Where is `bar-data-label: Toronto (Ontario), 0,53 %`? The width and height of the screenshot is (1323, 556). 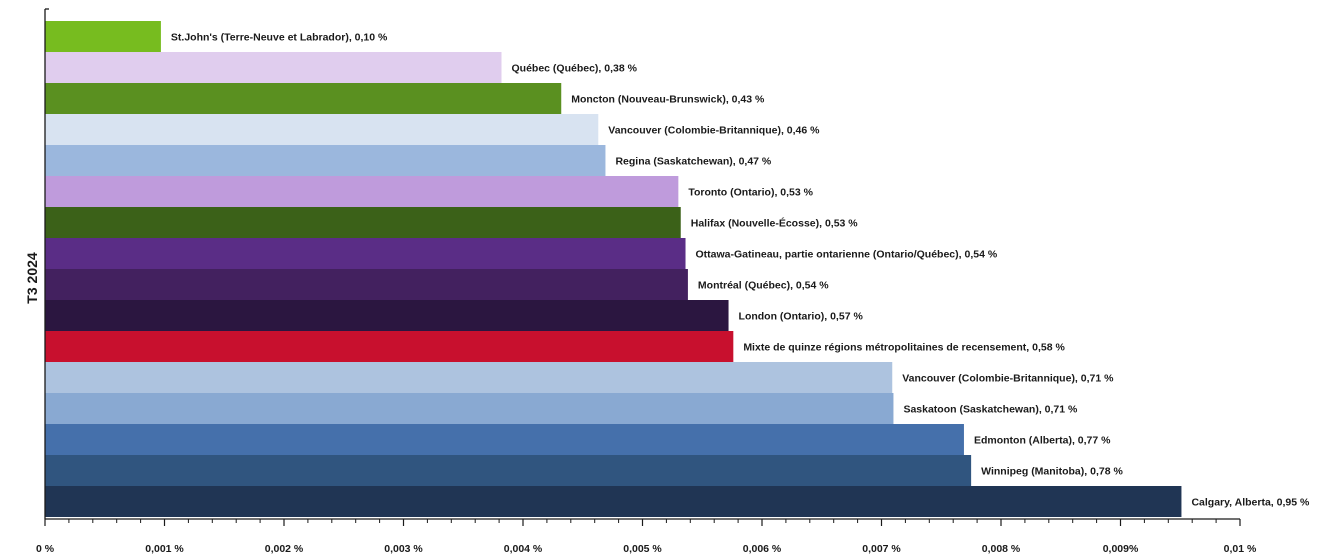 bar-data-label: Toronto (Ontario), 0,53 % is located at coordinates (750, 193).